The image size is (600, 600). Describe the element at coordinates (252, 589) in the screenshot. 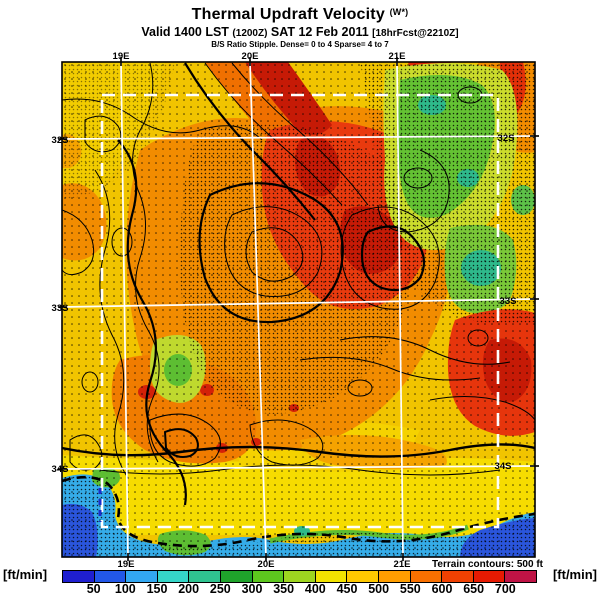

I see `colorbar-tick-label: 300` at that location.